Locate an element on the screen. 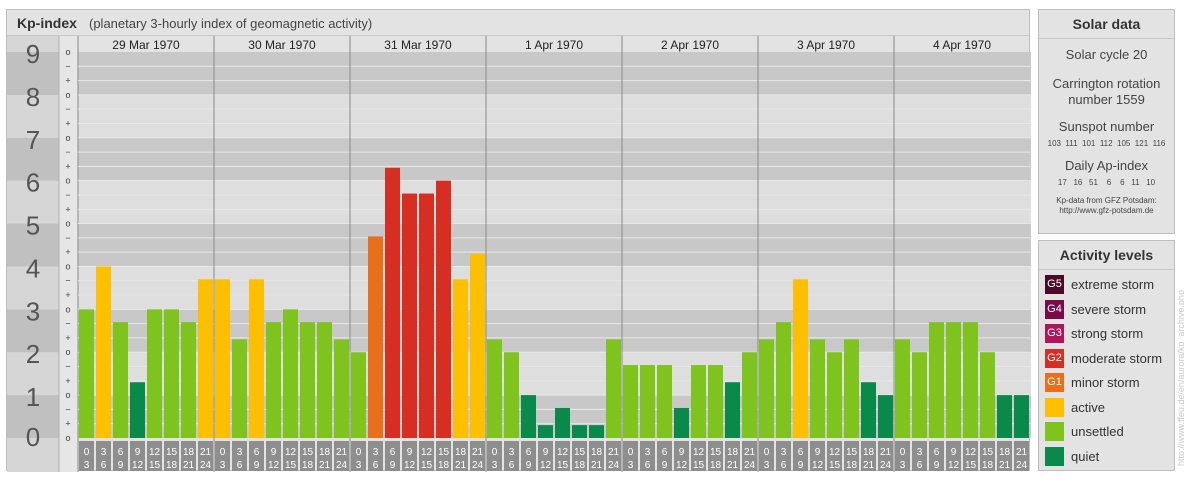 The width and height of the screenshot is (1184, 480). legend-swatch: G1 is located at coordinates (1054, 382).